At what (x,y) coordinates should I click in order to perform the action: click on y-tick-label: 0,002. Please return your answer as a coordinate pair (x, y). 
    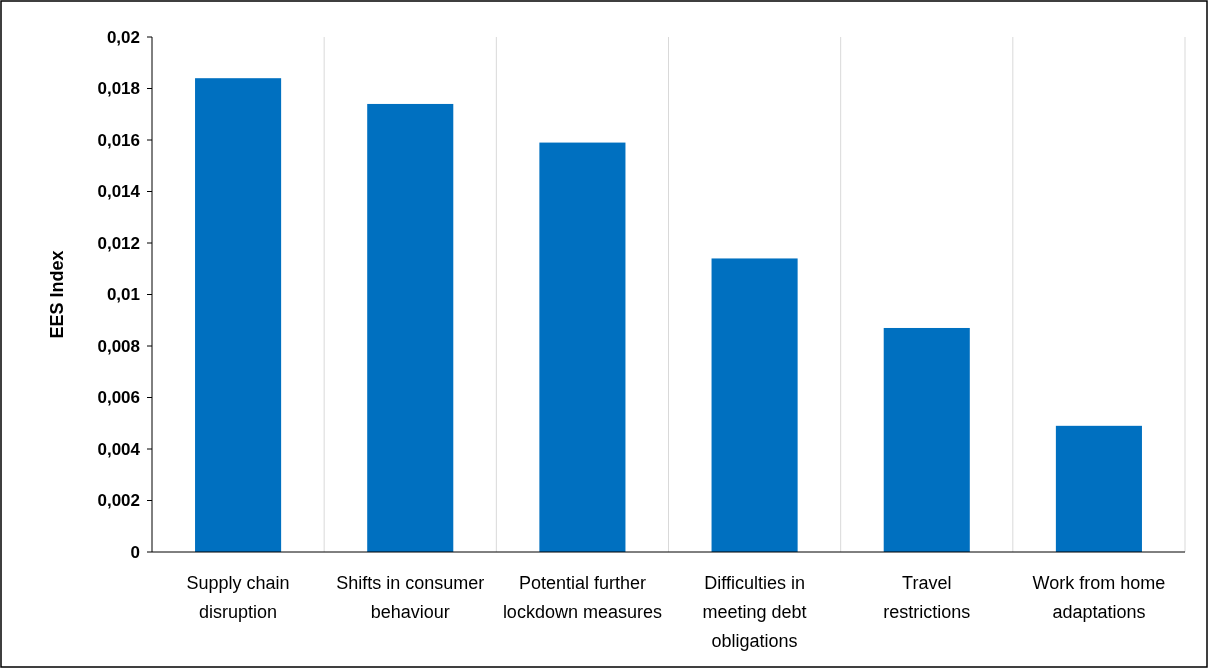
    Looking at the image, I should click on (118, 501).